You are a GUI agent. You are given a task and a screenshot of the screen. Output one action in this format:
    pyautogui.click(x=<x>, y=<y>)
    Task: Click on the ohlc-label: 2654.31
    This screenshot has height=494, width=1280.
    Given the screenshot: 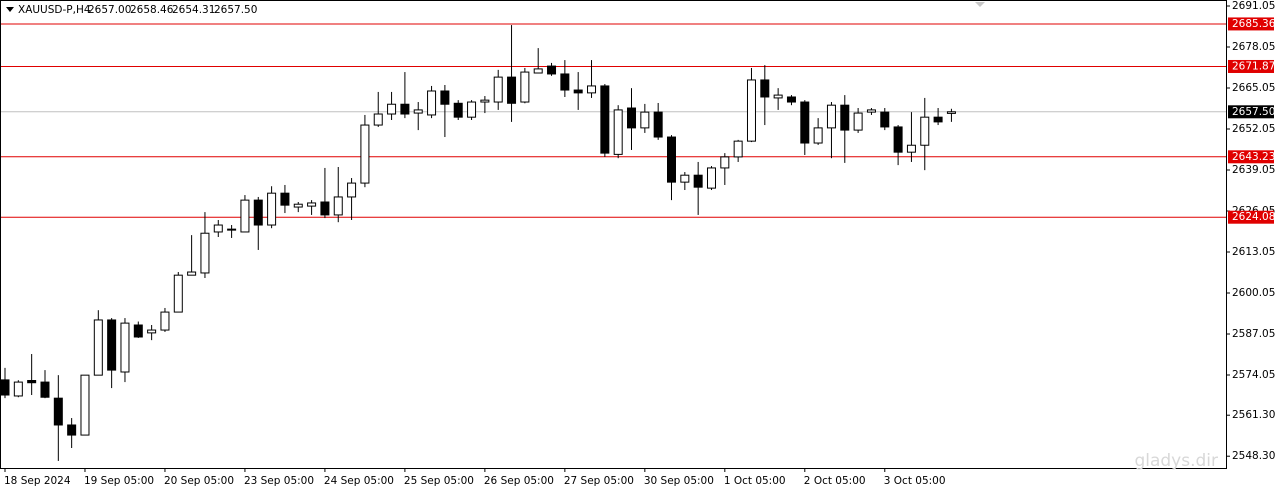 What is the action you would take?
    pyautogui.click(x=193, y=10)
    